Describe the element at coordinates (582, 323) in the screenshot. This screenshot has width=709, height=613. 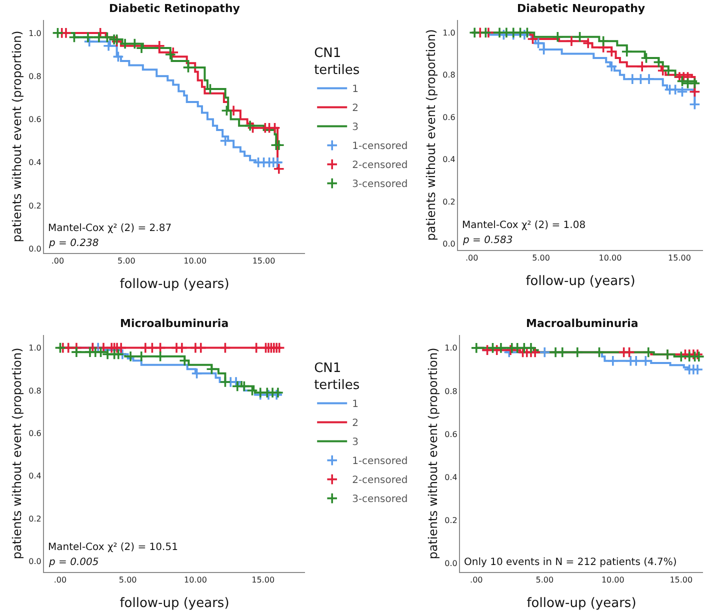
I see `chart-title: Macroalbuminuria` at that location.